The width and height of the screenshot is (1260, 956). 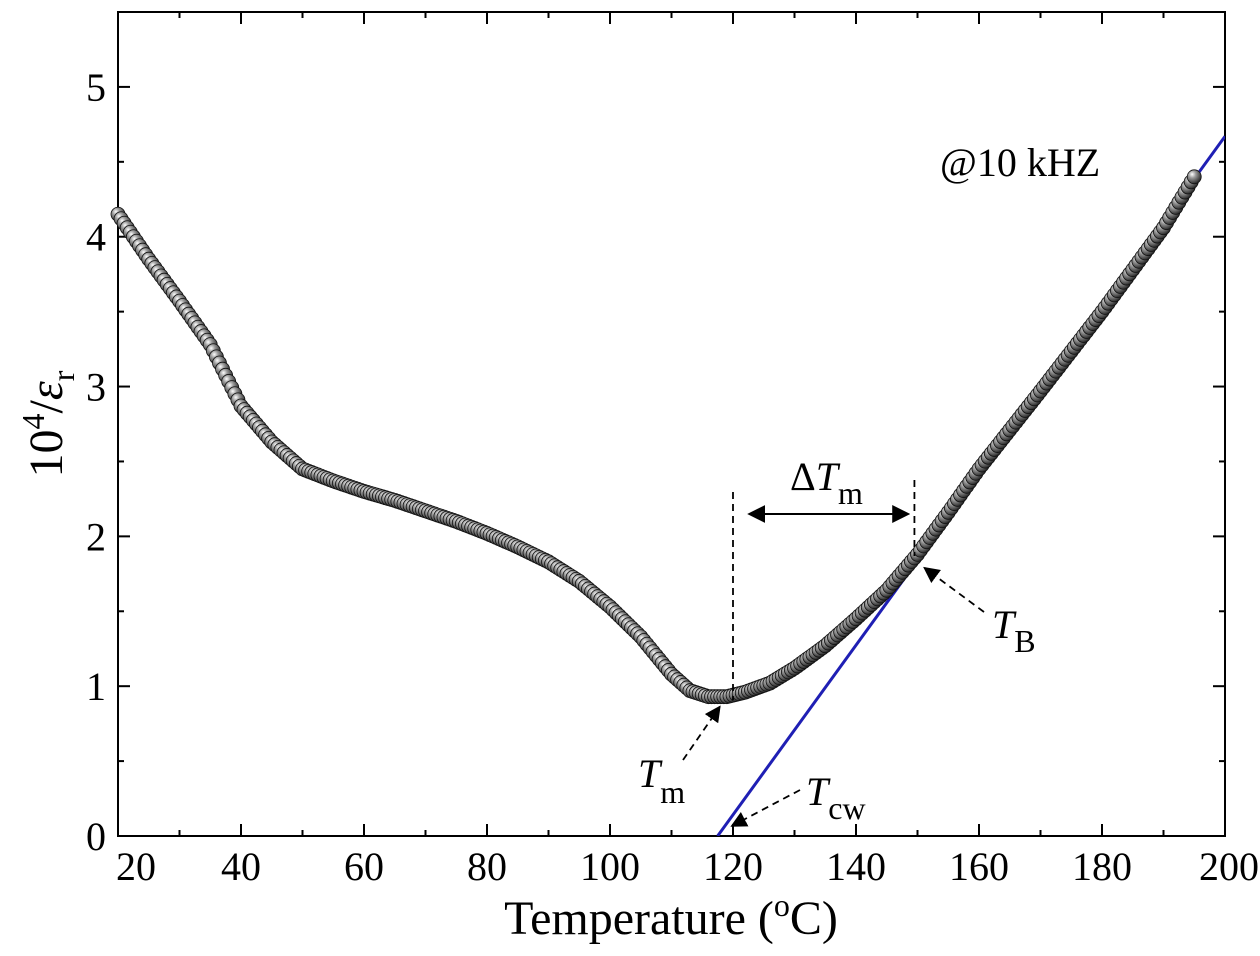 What do you see at coordinates (836, 797) in the screenshot?
I see `tcw-label: Tcw` at bounding box center [836, 797].